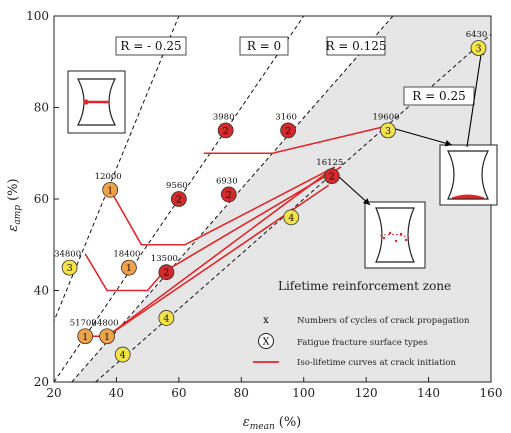  I want to click on x-tick-label: 140, so click(428, 393).